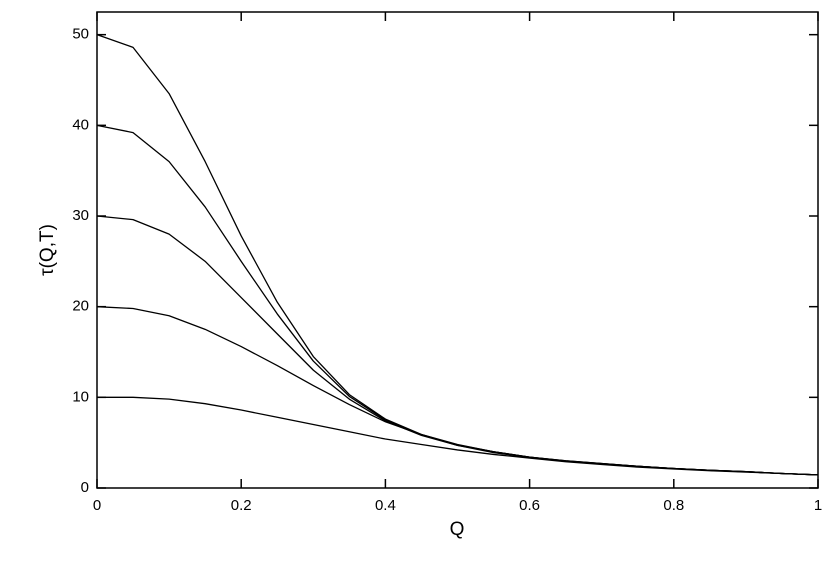  Describe the element at coordinates (80, 124) in the screenshot. I see `y-tick-label: 40` at that location.